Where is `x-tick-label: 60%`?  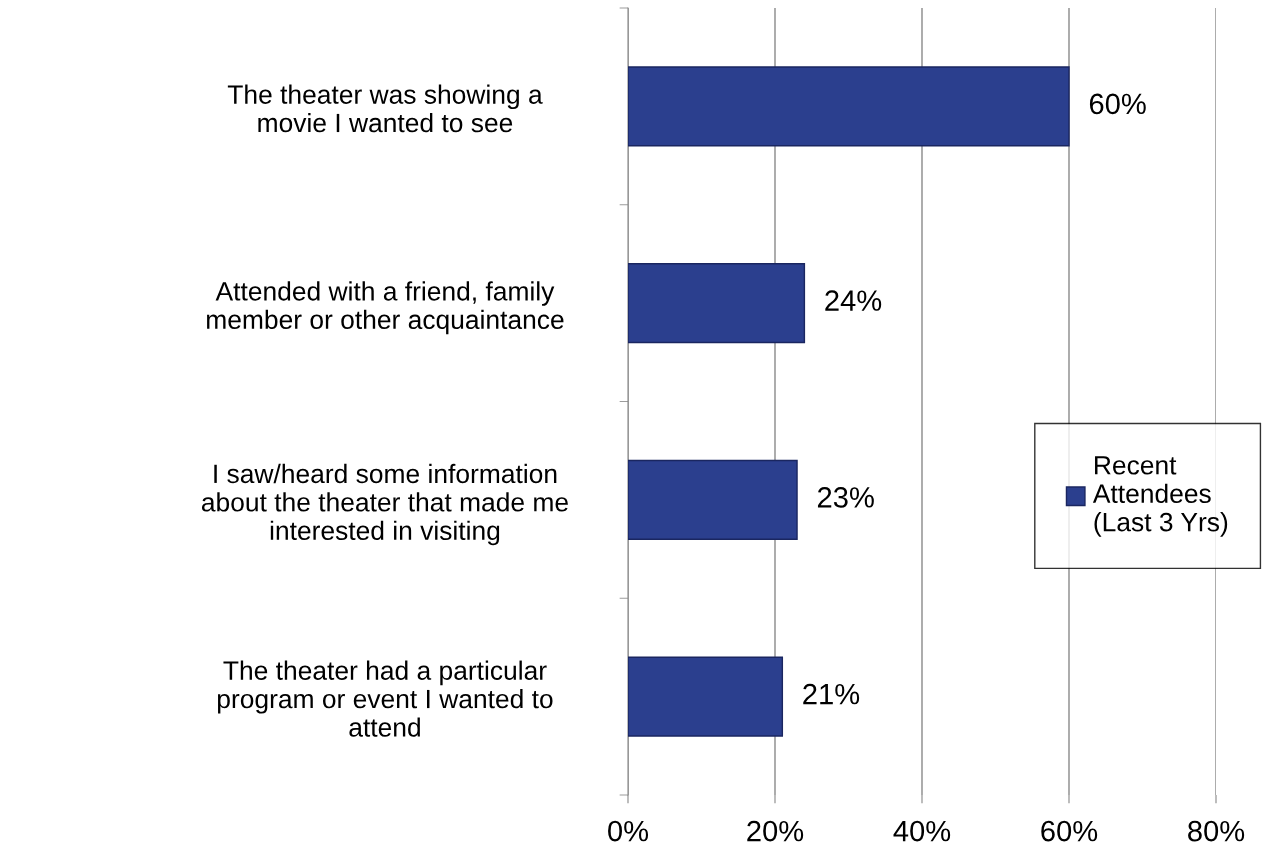
x-tick-label: 60% is located at coordinates (1069, 831).